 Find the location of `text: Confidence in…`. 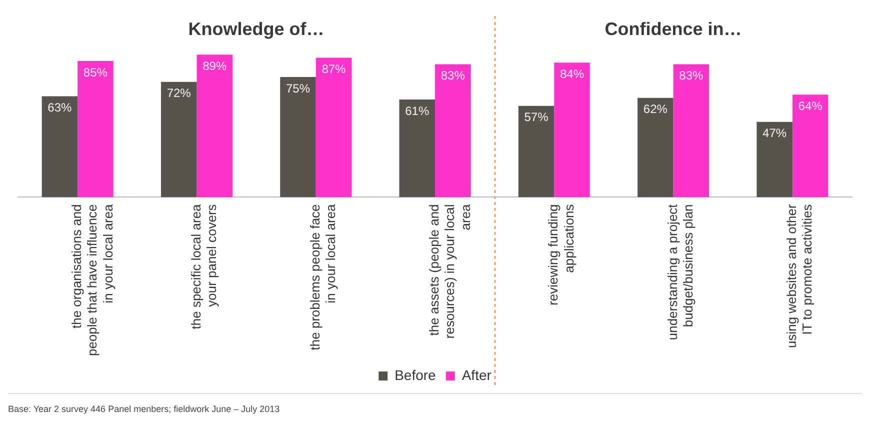

text: Confidence in… is located at coordinates (673, 28).